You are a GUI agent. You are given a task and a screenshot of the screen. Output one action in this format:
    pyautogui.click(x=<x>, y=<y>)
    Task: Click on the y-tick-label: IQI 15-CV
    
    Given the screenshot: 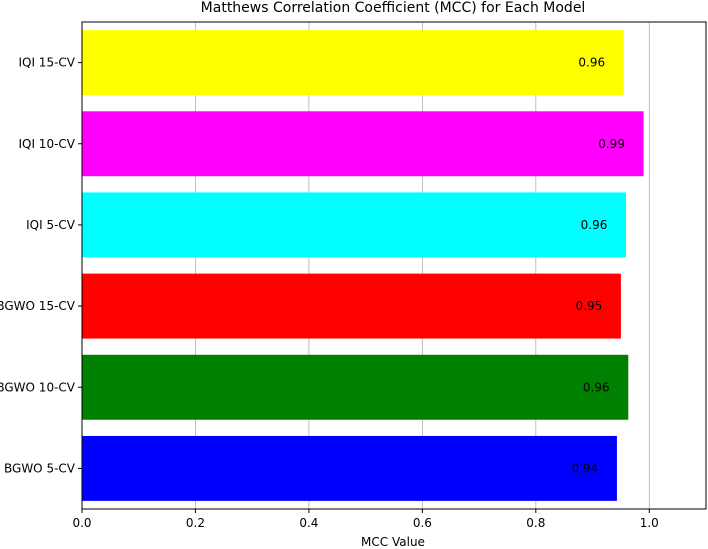 What is the action you would take?
    pyautogui.click(x=46, y=63)
    